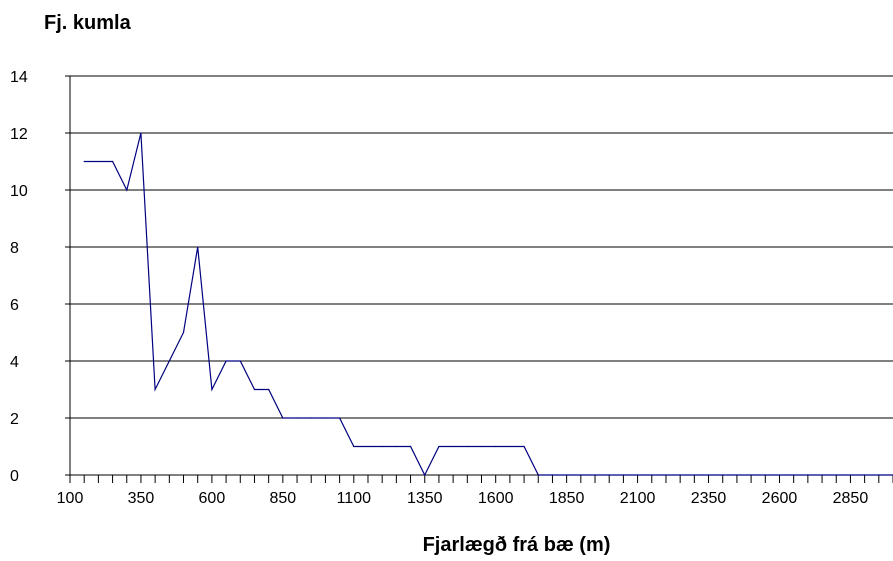  I want to click on x-tick-label-1600: 1600, so click(496, 498).